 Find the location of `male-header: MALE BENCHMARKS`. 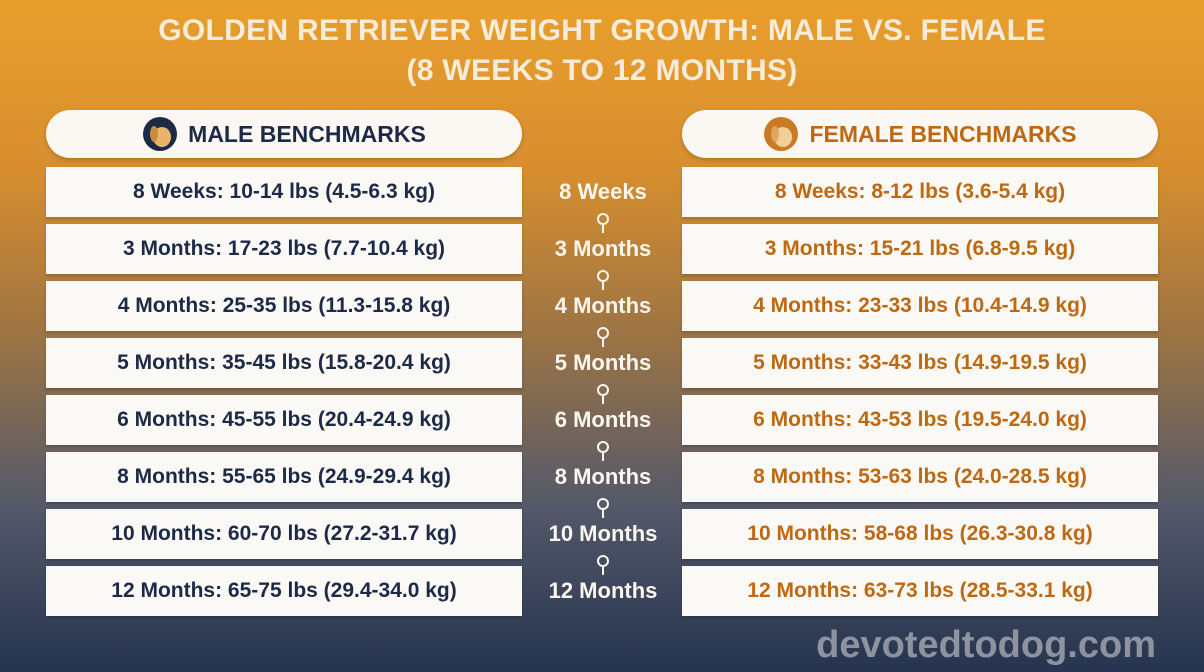

male-header: MALE BENCHMARKS is located at coordinates (284, 134).